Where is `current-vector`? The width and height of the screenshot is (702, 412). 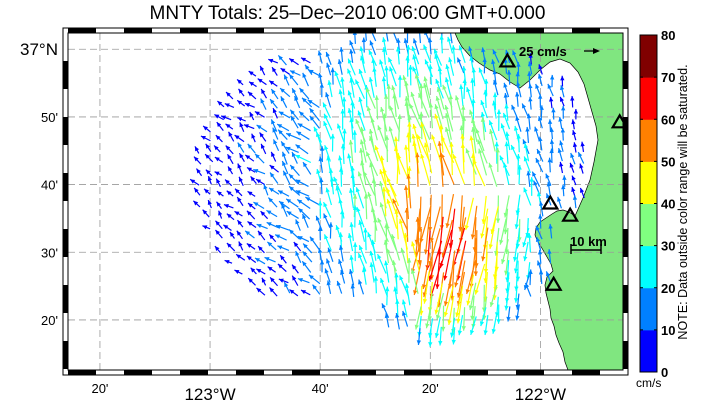
current-vector is located at coordinates (417, 170).